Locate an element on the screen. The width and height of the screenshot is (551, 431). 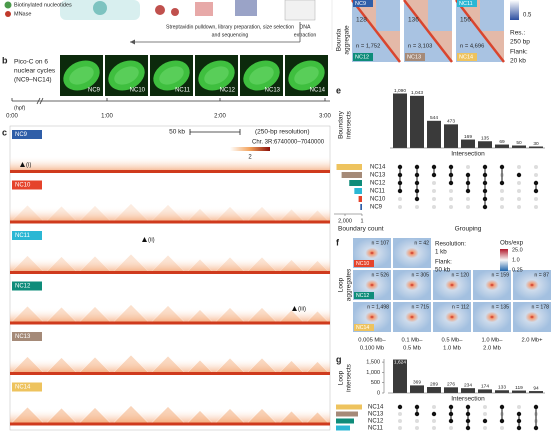
label: 50 kb is located at coordinates (177, 132).